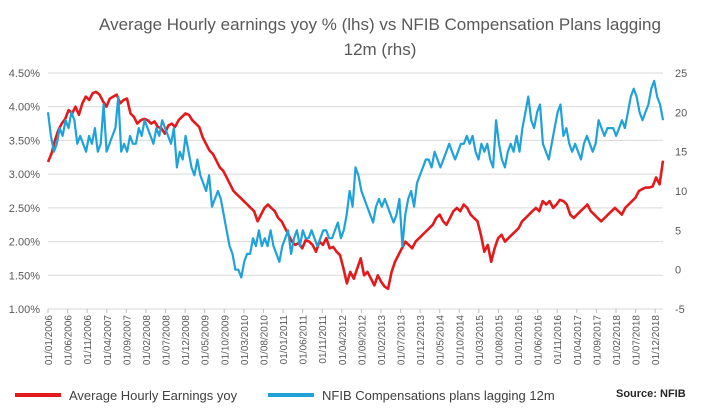 This screenshot has width=701, height=418. I want to click on y-left-tick-label: 1.50%, so click(24, 276).